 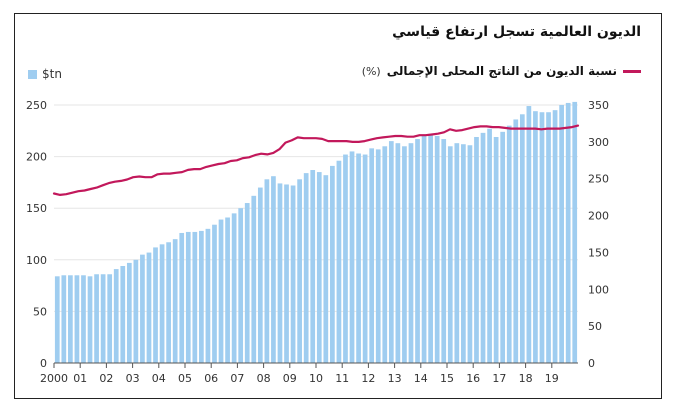 What do you see at coordinates (473, 378) in the screenshot?
I see `x-tick-label: 16` at bounding box center [473, 378].